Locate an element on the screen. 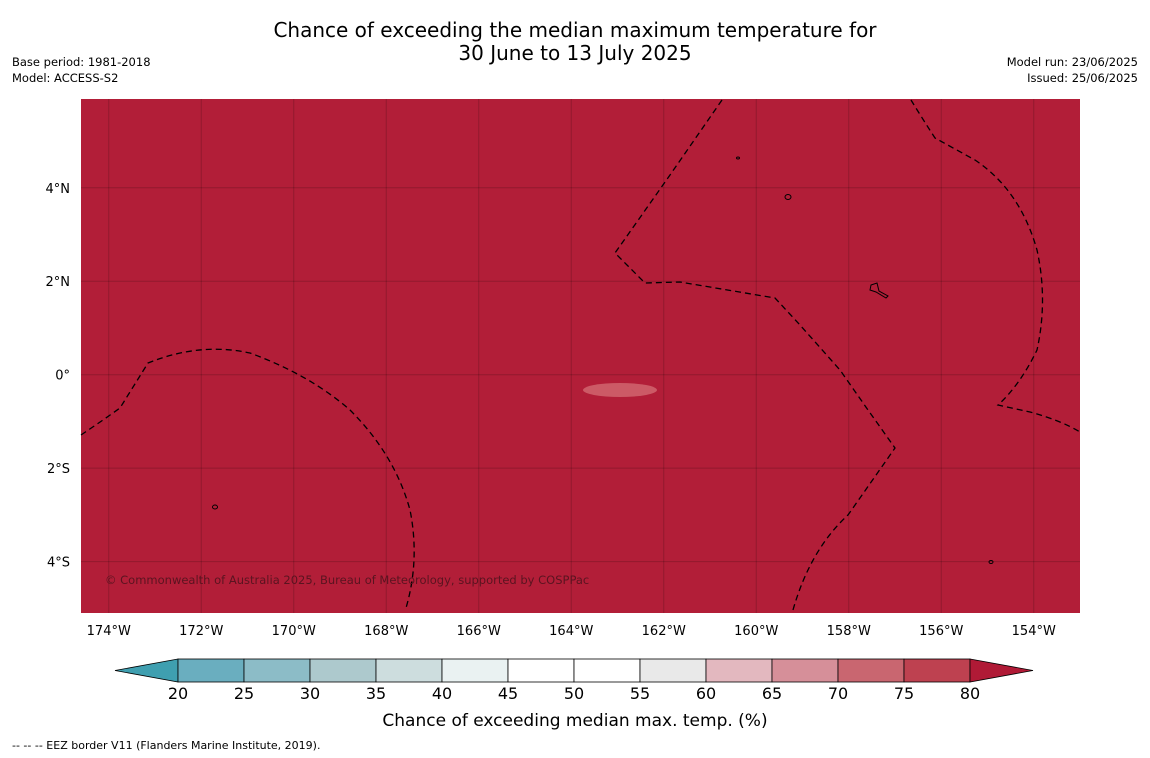  colorbar-tick-label: 40 is located at coordinates (442, 693).